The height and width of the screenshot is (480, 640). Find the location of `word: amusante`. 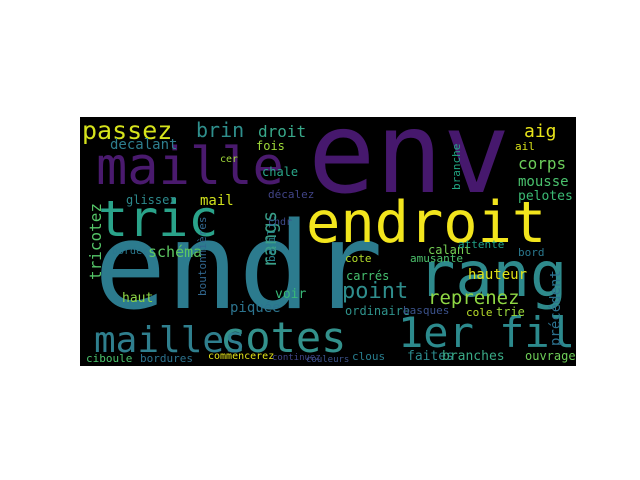

word: amusante is located at coordinates (436, 258).